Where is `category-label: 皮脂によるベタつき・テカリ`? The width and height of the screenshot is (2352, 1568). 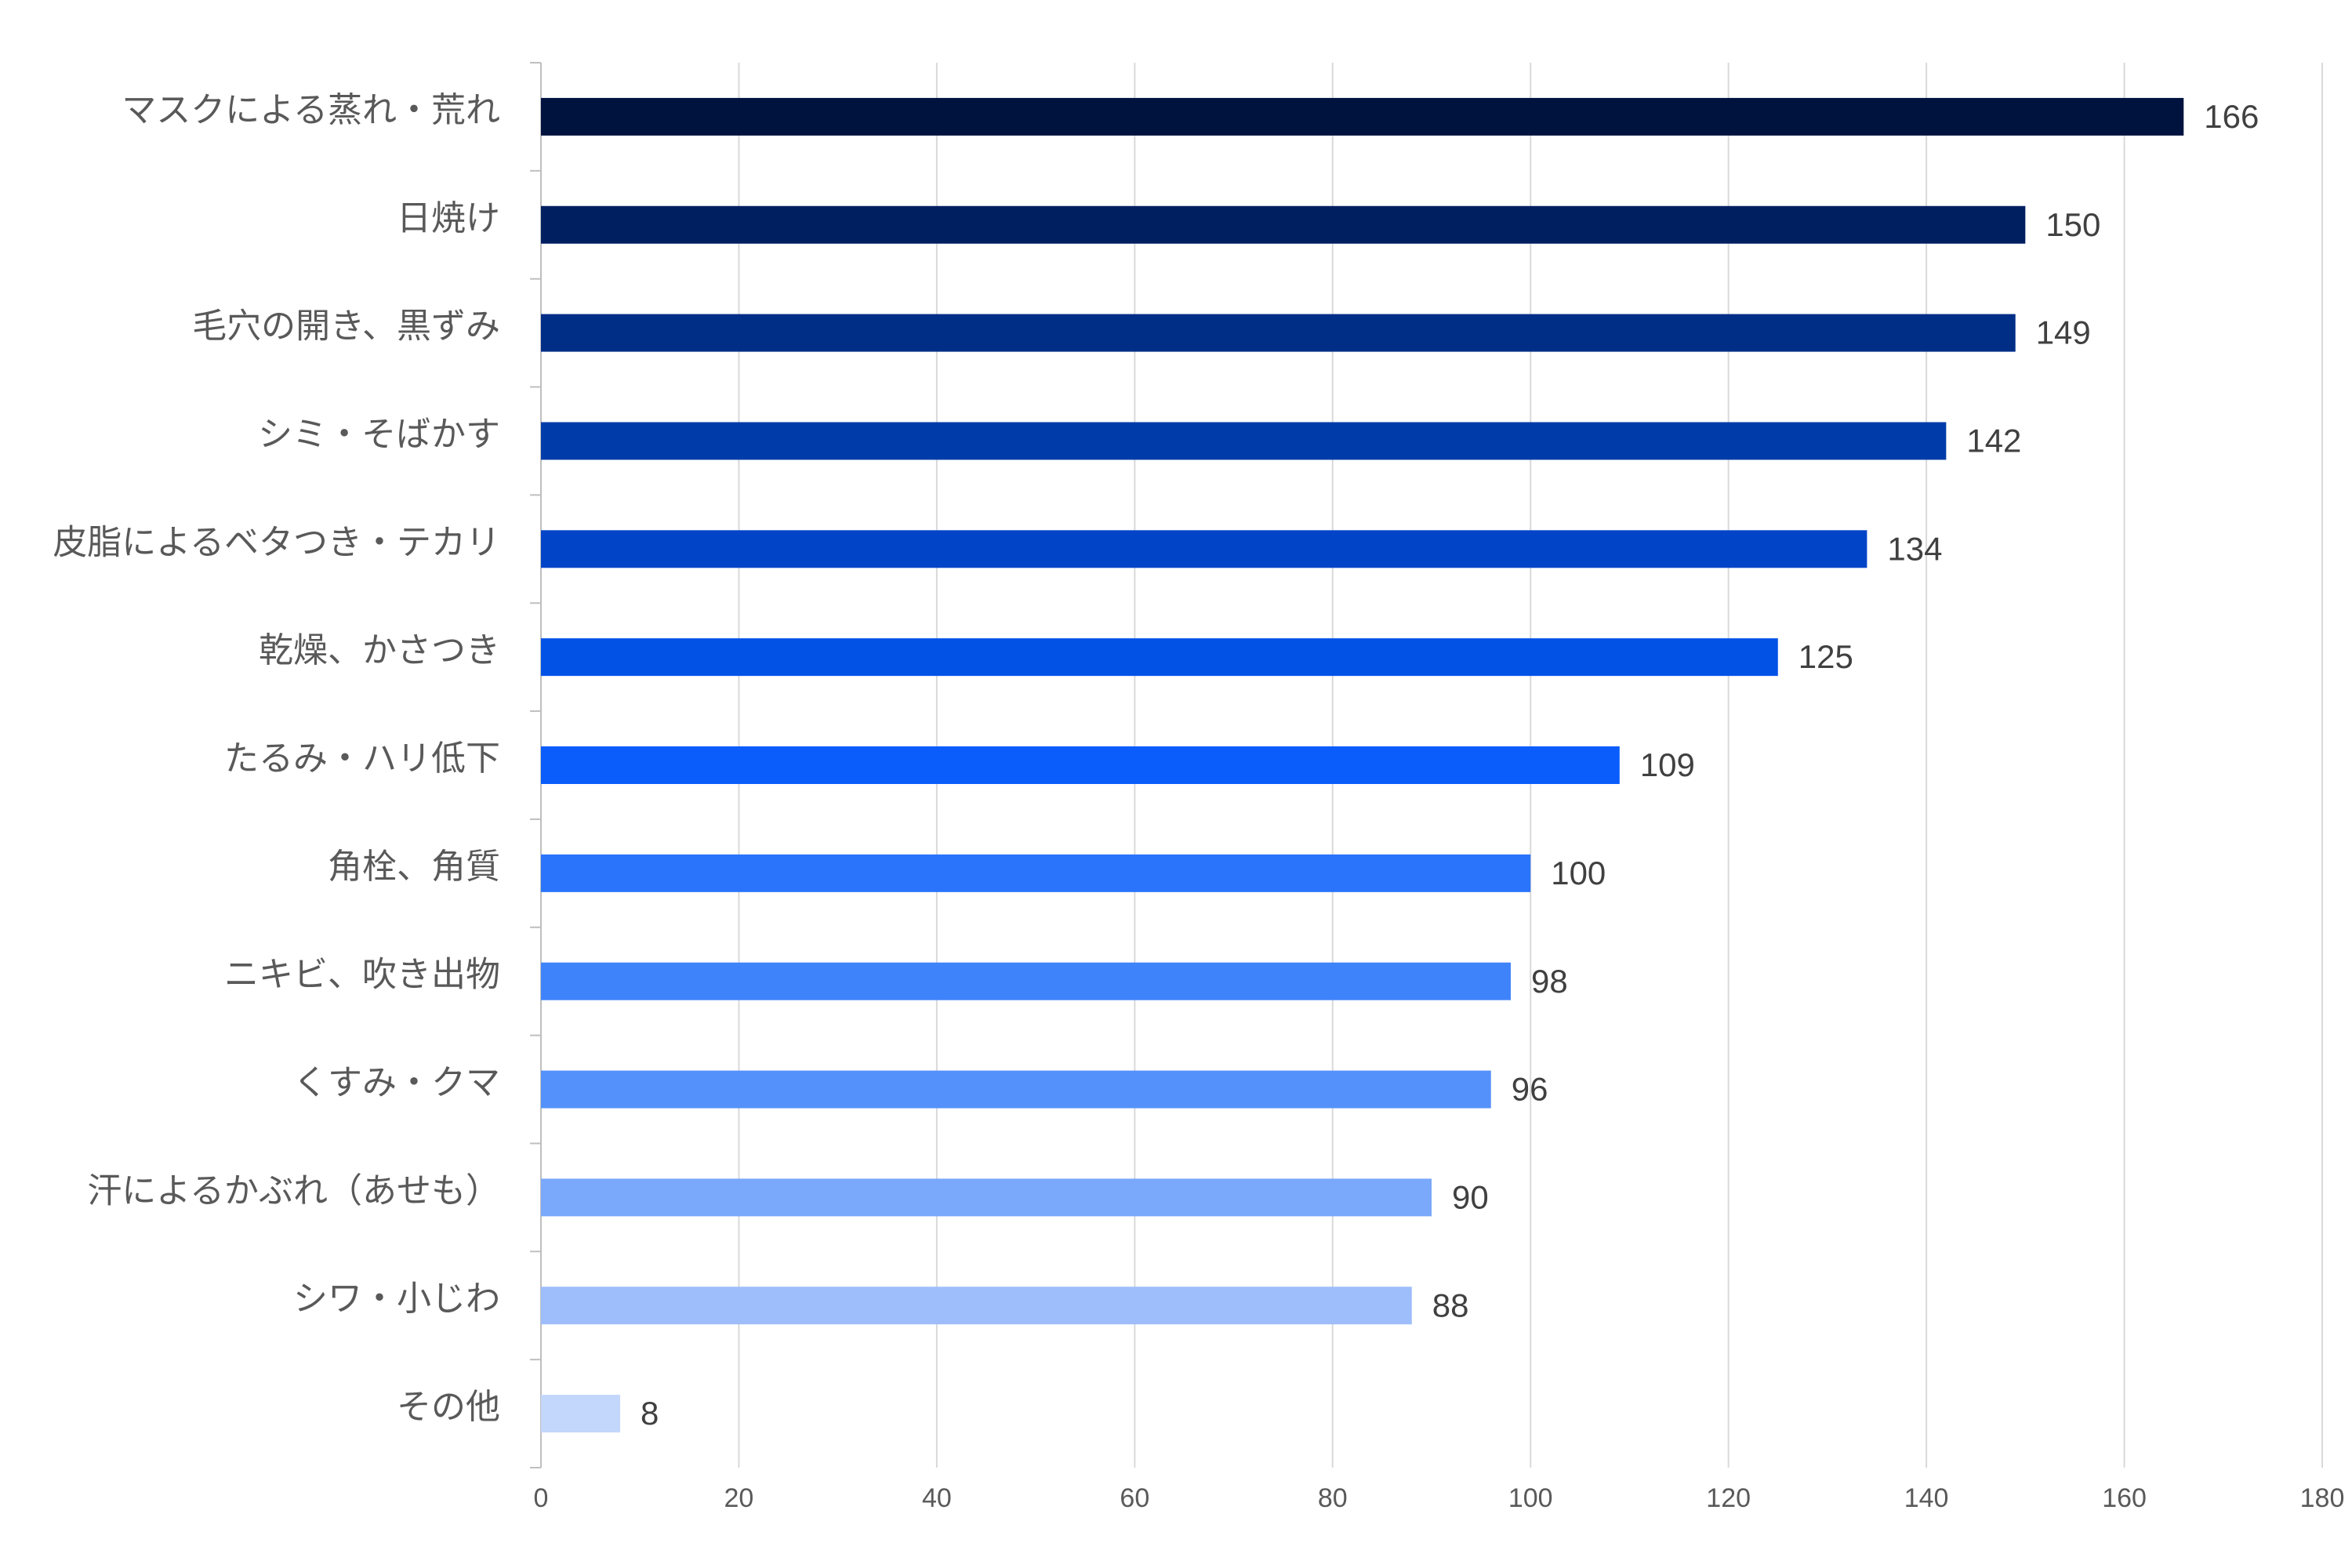
category-label: 皮脂によるベタつき・テカリ is located at coordinates (276, 542).